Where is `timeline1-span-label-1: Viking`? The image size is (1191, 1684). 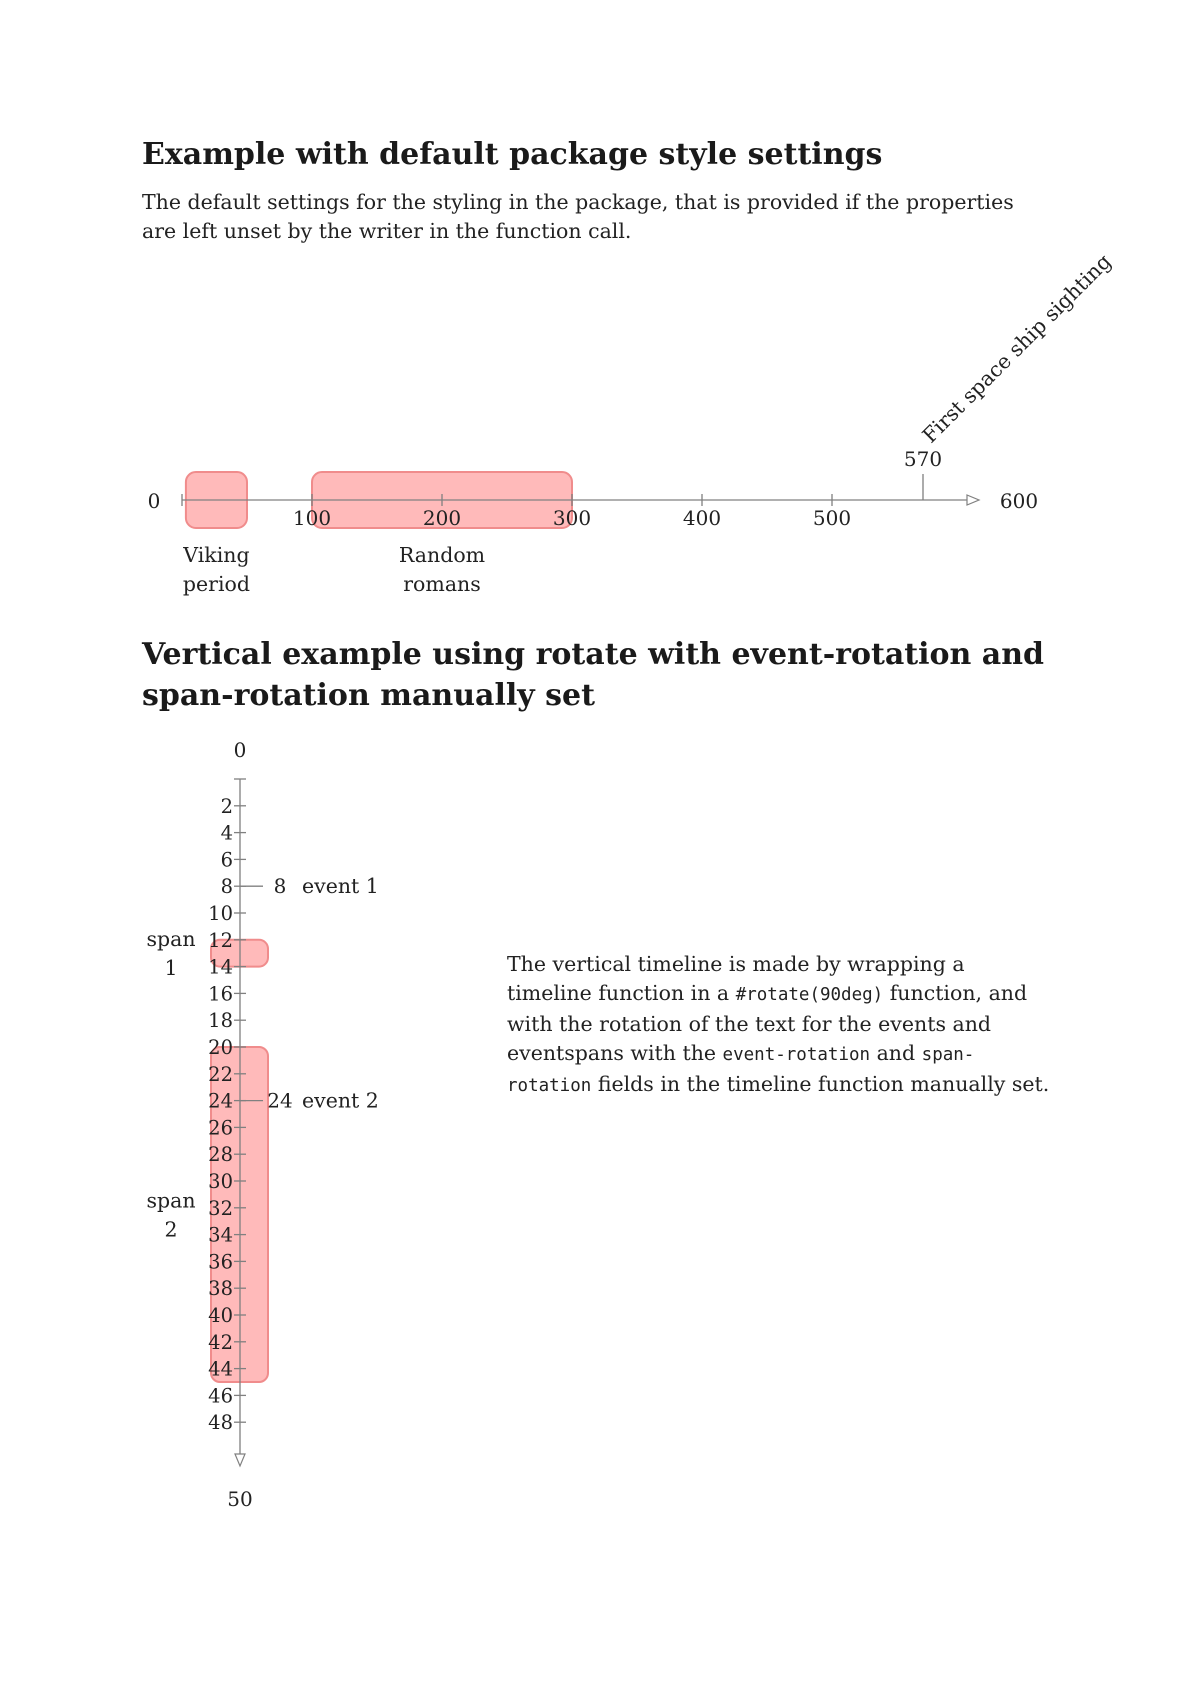 timeline1-span-label-1: Viking is located at coordinates (215, 555).